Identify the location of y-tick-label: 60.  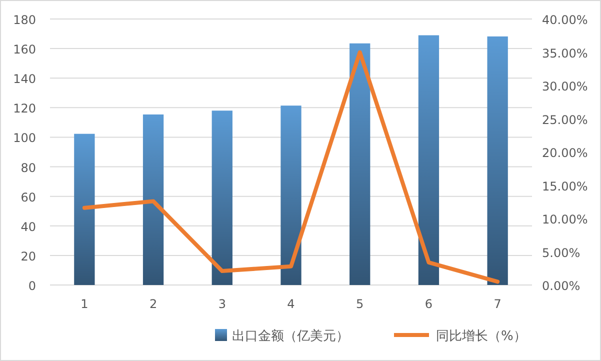
(28, 197).